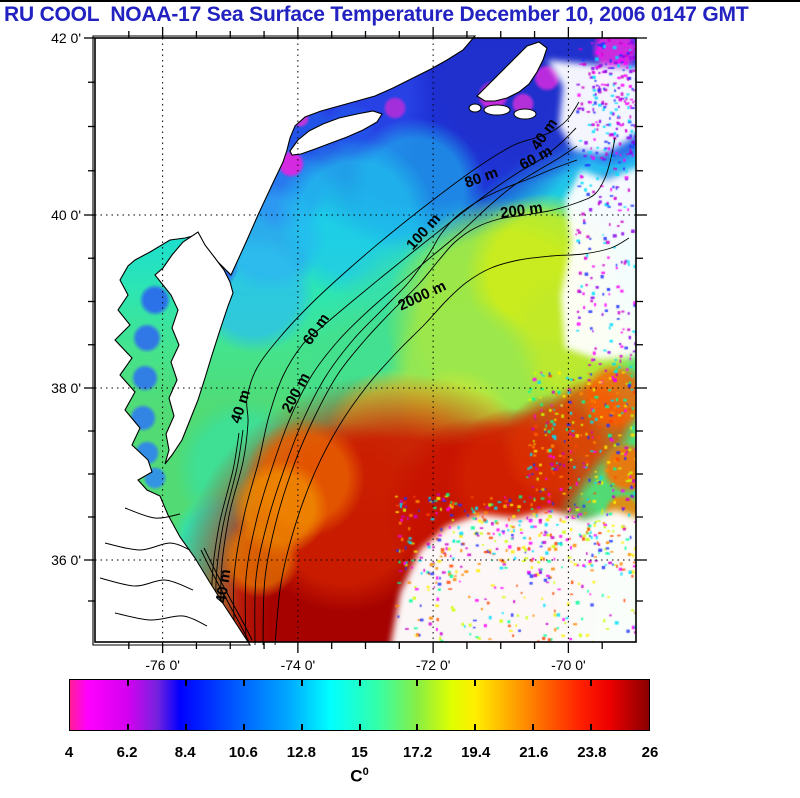 This screenshot has width=800, height=798. What do you see at coordinates (417, 752) in the screenshot?
I see `colorbar-tick-label: 17.2` at bounding box center [417, 752].